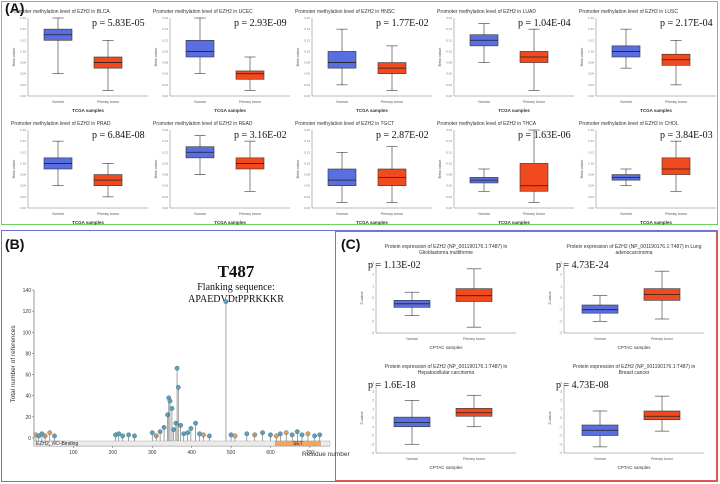 The width and height of the screenshot is (720, 484). I want to click on panel-b-label: (B), so click(15, 244).